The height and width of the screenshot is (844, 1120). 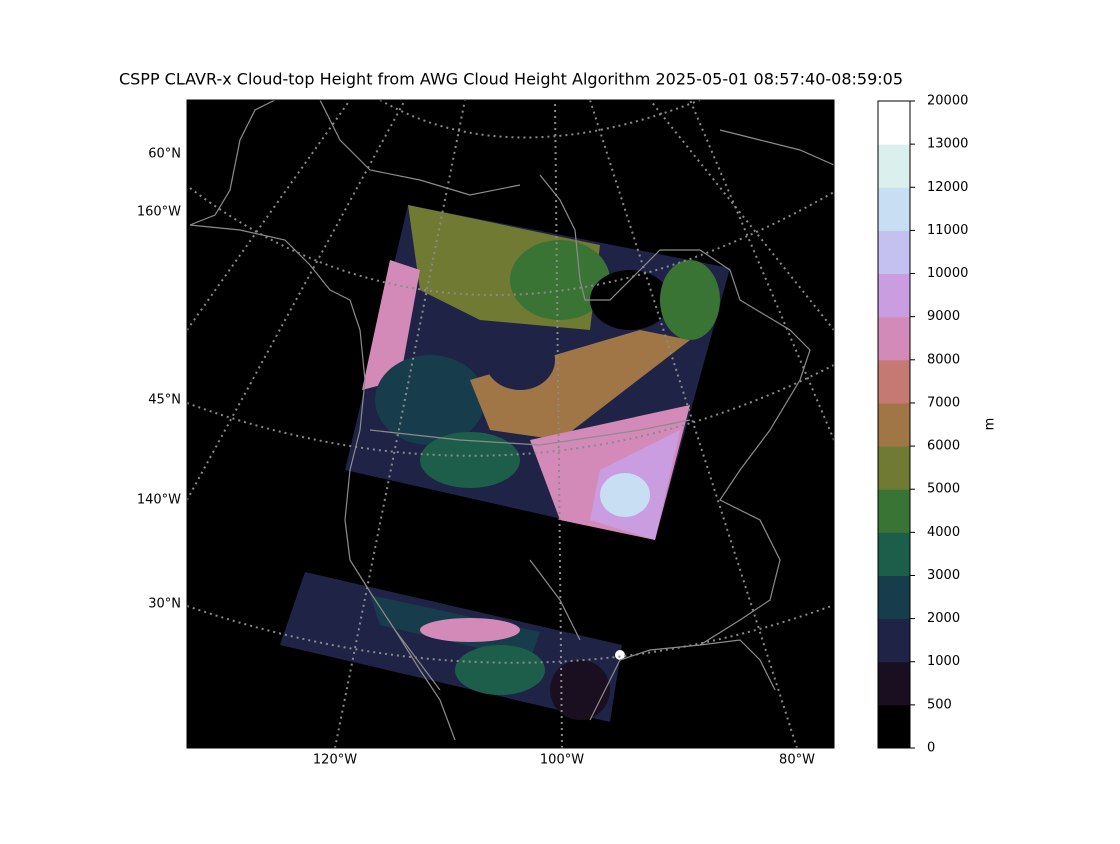 I want to click on lat-label: 140°W, so click(x=159, y=500).